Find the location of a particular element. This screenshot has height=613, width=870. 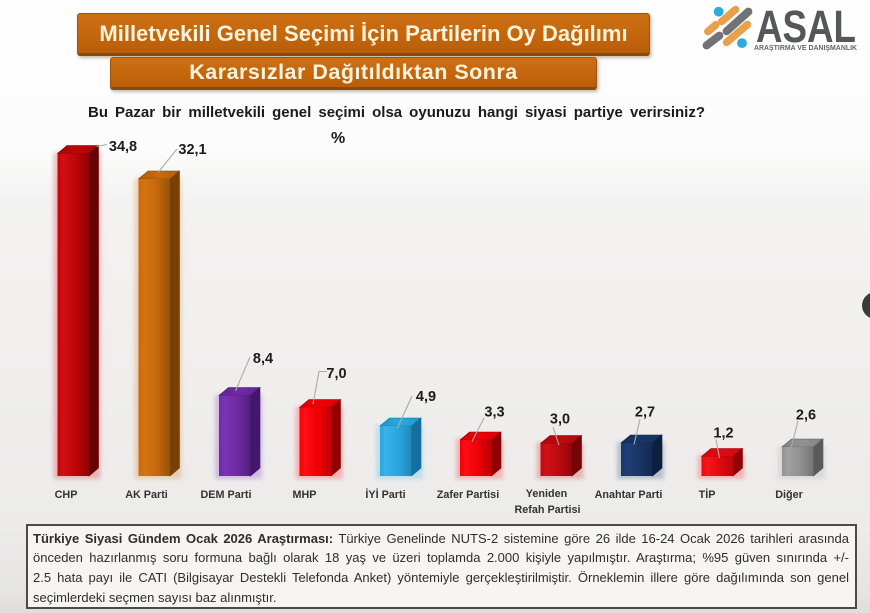

svg-text: DEM Parti is located at coordinates (226, 495).